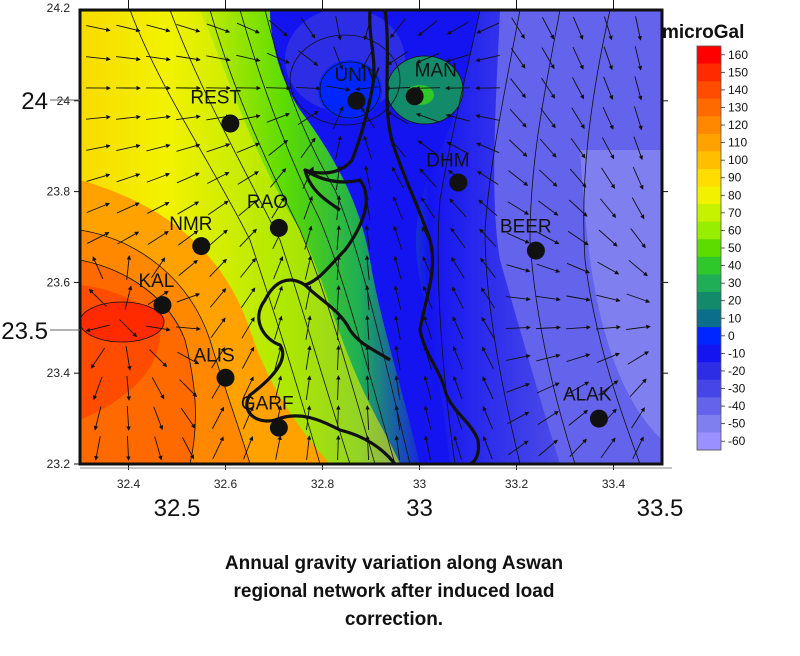  Describe the element at coordinates (738, 90) in the screenshot. I see `legend-label: 140` at that location.